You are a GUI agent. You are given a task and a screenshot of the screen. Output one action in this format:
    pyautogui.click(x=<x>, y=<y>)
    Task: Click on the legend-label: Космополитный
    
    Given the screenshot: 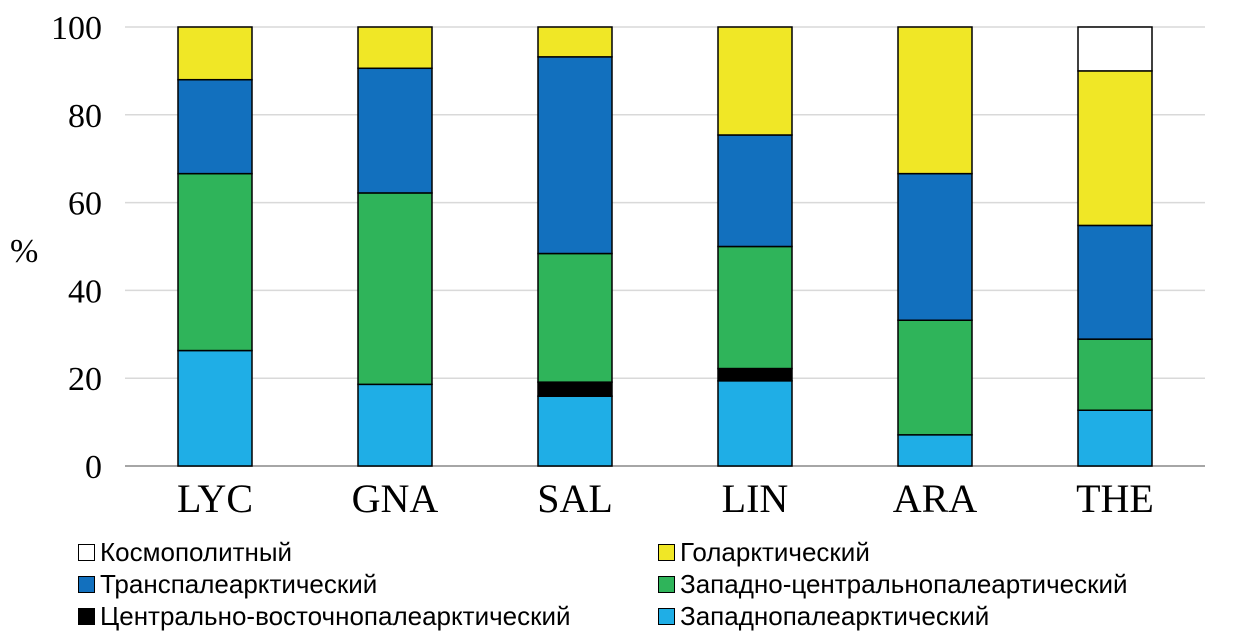 What is the action you would take?
    pyautogui.click(x=196, y=552)
    